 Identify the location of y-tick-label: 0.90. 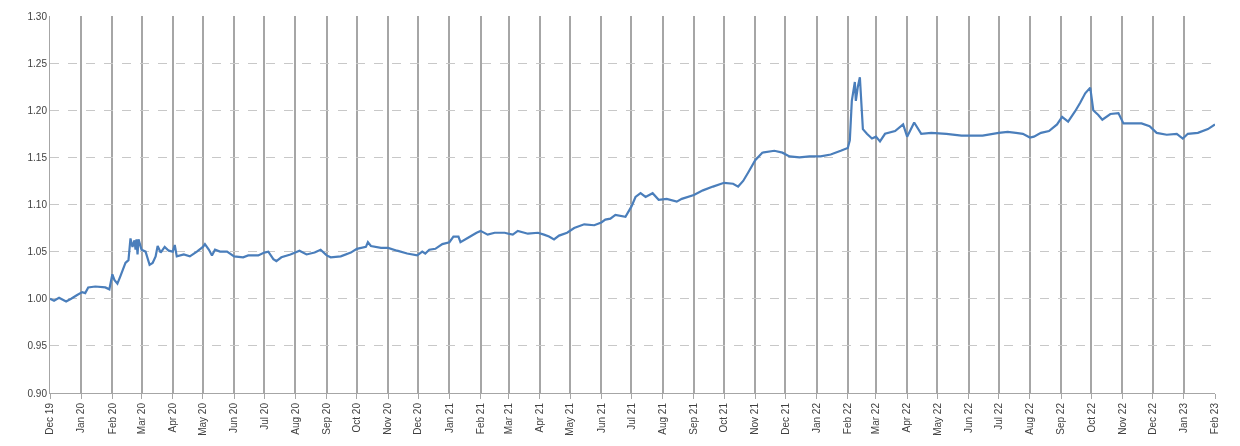
(37, 393).